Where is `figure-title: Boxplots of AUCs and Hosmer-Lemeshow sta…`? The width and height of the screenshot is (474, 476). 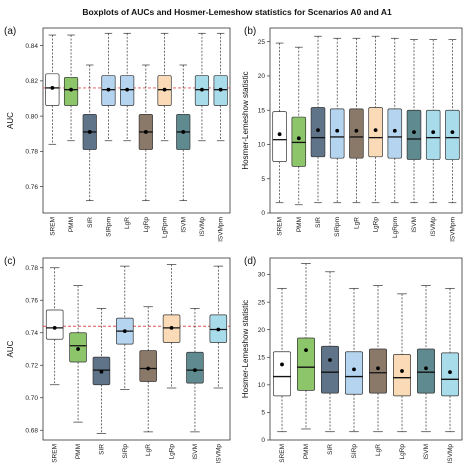 figure-title: Boxplots of AUCs and Hosmer-Lemeshow sta… is located at coordinates (237, 12).